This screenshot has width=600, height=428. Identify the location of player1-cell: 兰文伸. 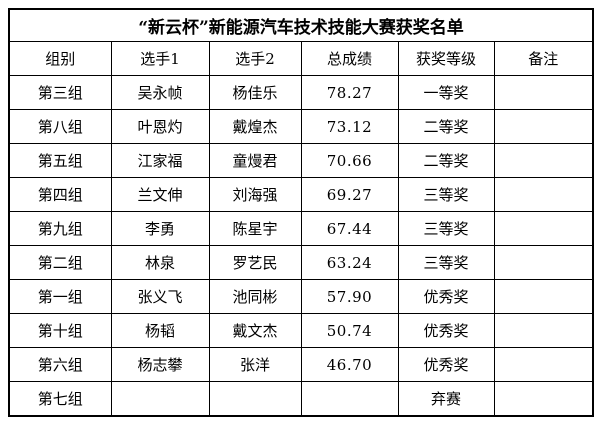
(160, 194).